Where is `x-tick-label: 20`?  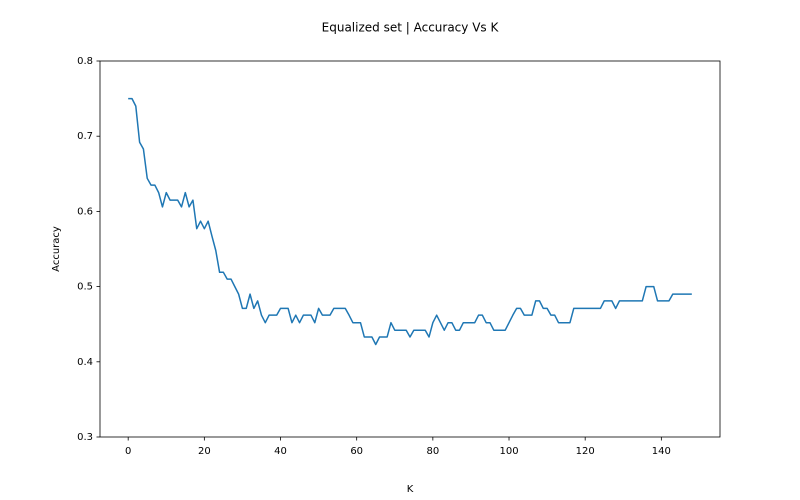
x-tick-label: 20 is located at coordinates (204, 451).